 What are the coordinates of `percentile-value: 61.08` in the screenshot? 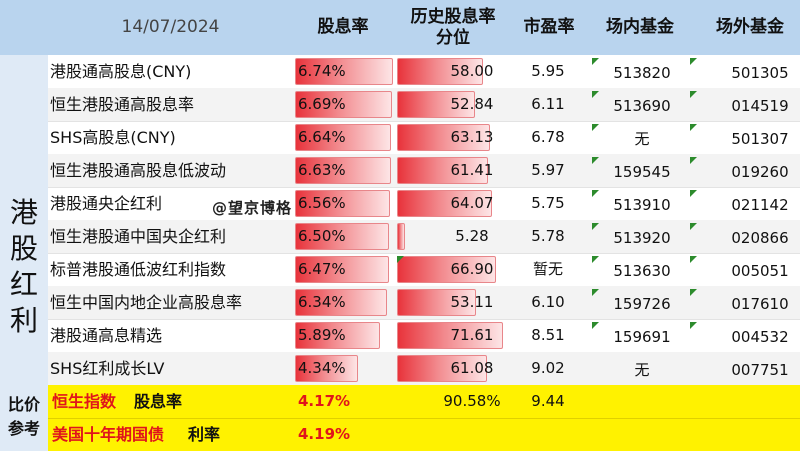 It's located at (472, 368).